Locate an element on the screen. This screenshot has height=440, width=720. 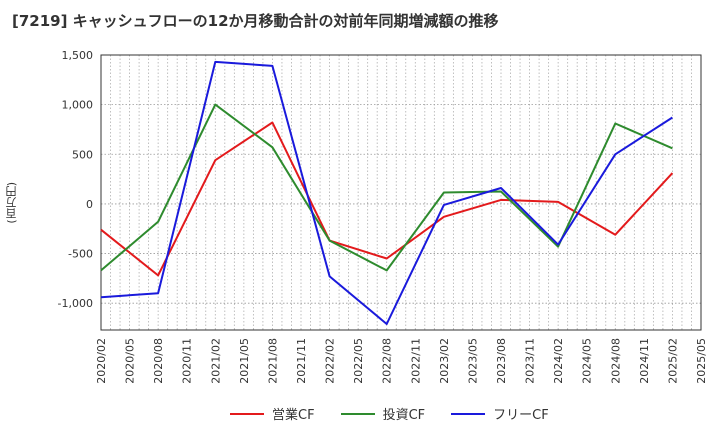
x-tick-label: 2021/02 is located at coordinates (215, 361).